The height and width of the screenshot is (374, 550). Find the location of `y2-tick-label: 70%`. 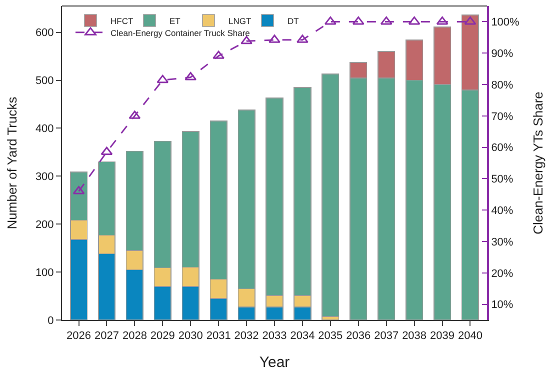

y2-tick-label: 70% is located at coordinates (502, 116).